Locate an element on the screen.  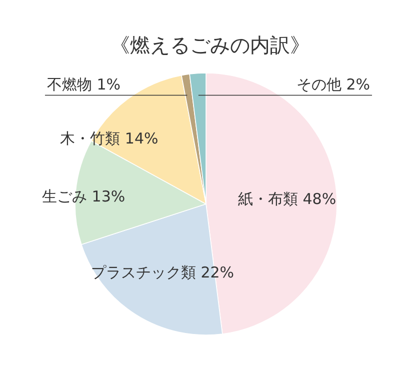
slice-label: 生ごみ 13% is located at coordinates (84, 196).